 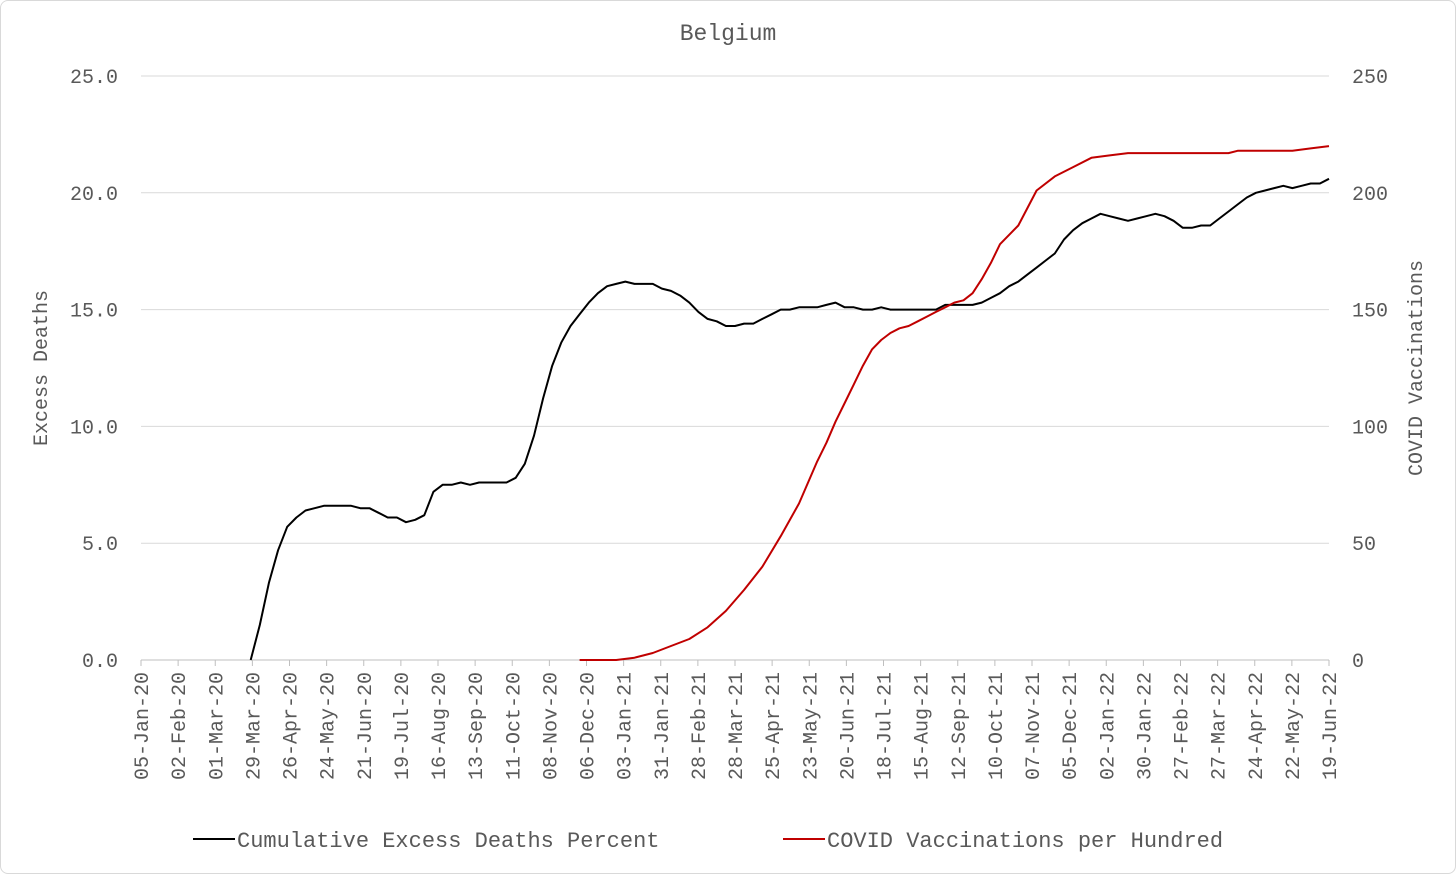 I want to click on x-tick-label: 28-Mar-21, so click(x=737, y=726).